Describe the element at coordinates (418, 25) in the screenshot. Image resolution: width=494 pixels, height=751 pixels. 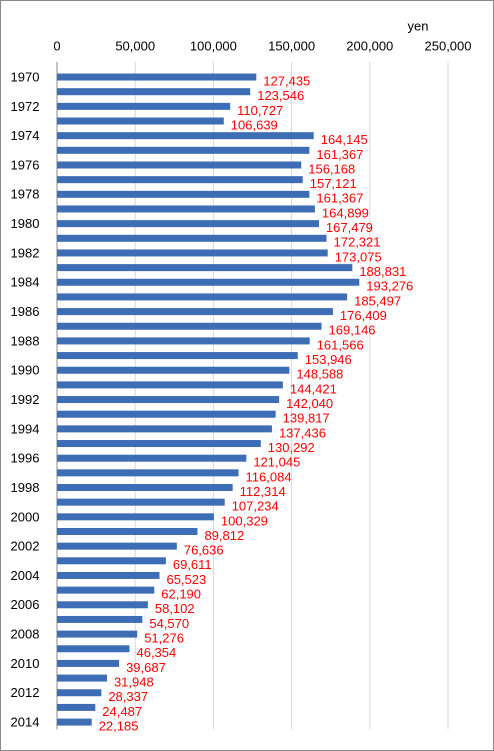
I see `x-unit-label: yen` at that location.